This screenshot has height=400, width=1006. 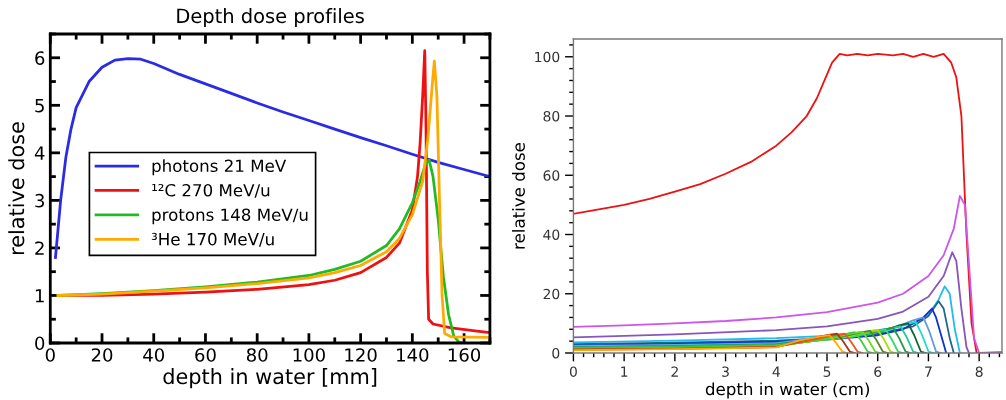 What do you see at coordinates (547, 57) in the screenshot?
I see `y-tick-label: 100` at bounding box center [547, 57].